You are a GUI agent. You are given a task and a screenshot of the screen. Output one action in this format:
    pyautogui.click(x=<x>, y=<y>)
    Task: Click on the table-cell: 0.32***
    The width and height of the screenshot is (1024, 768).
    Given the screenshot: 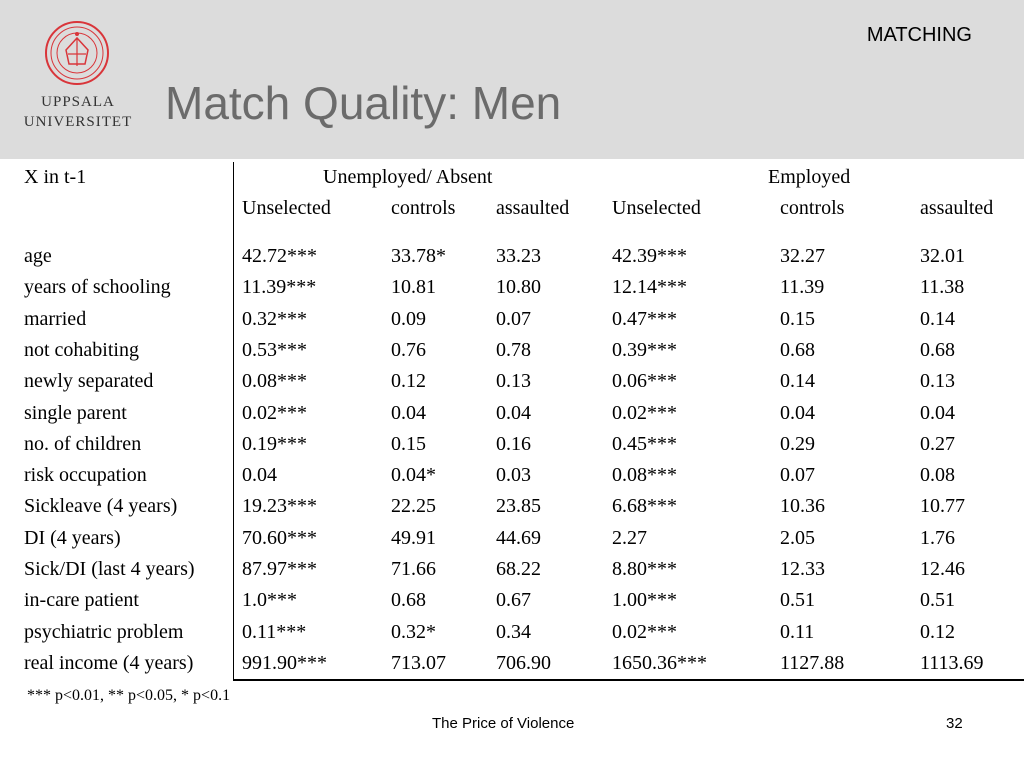 What is the action you would take?
    pyautogui.click(x=274, y=318)
    